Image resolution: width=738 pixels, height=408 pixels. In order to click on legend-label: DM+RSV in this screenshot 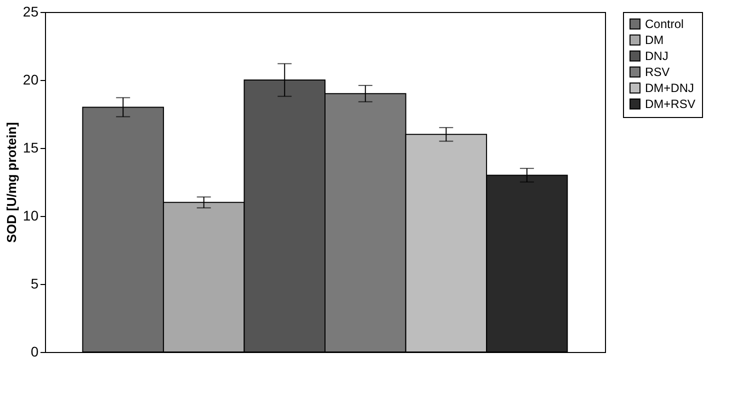, I will do `click(670, 104)`.